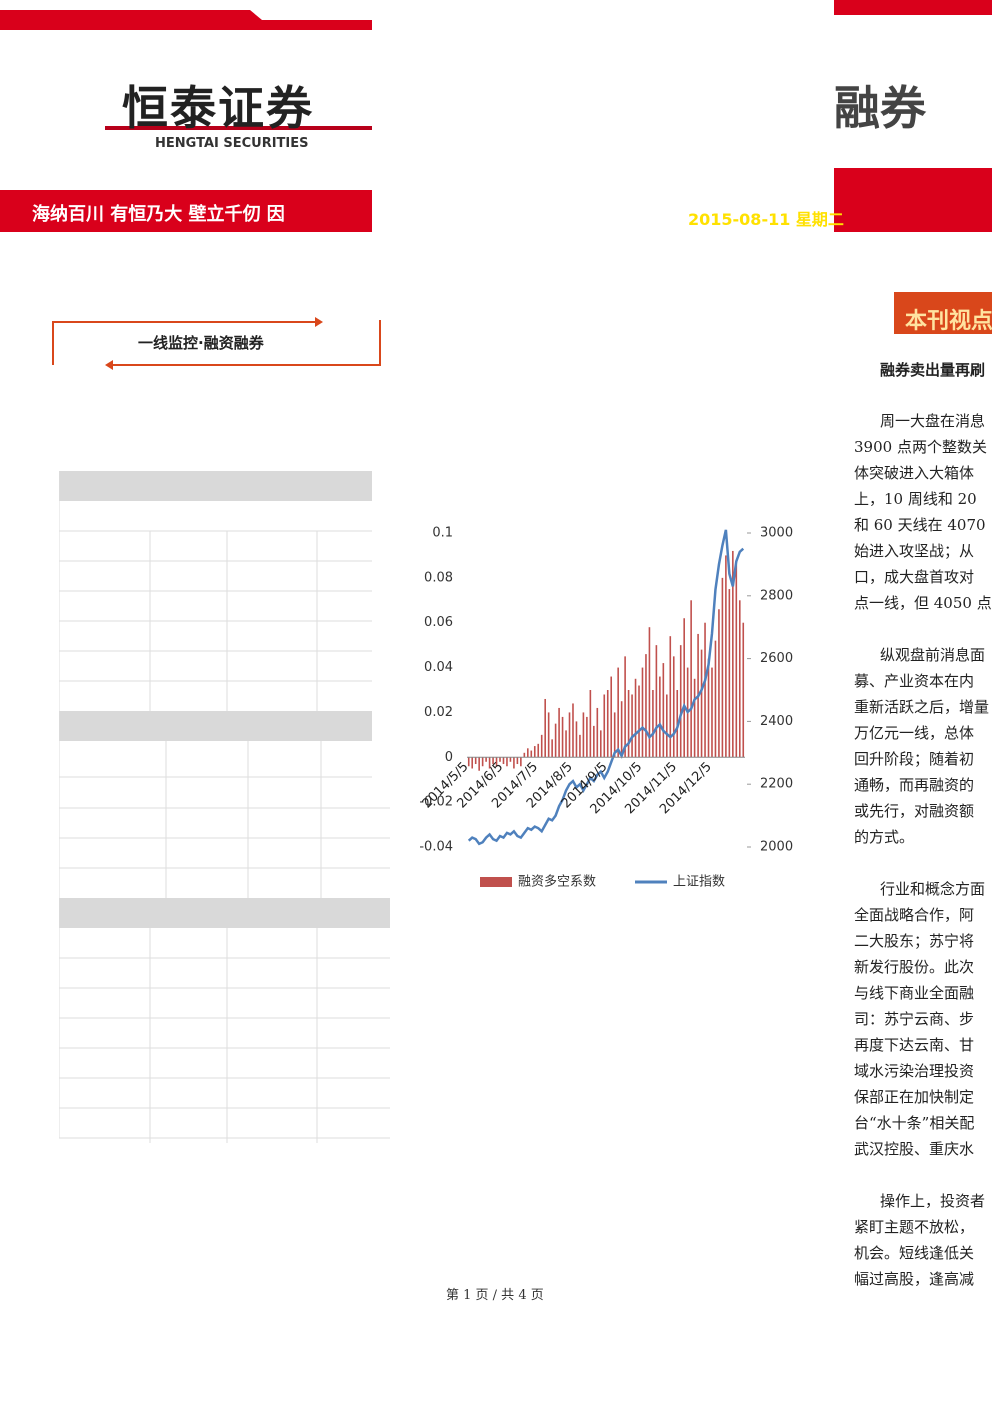 The width and height of the screenshot is (992, 1403). I want to click on paragraph-line: 通畅，而再融资的, so click(914, 785).